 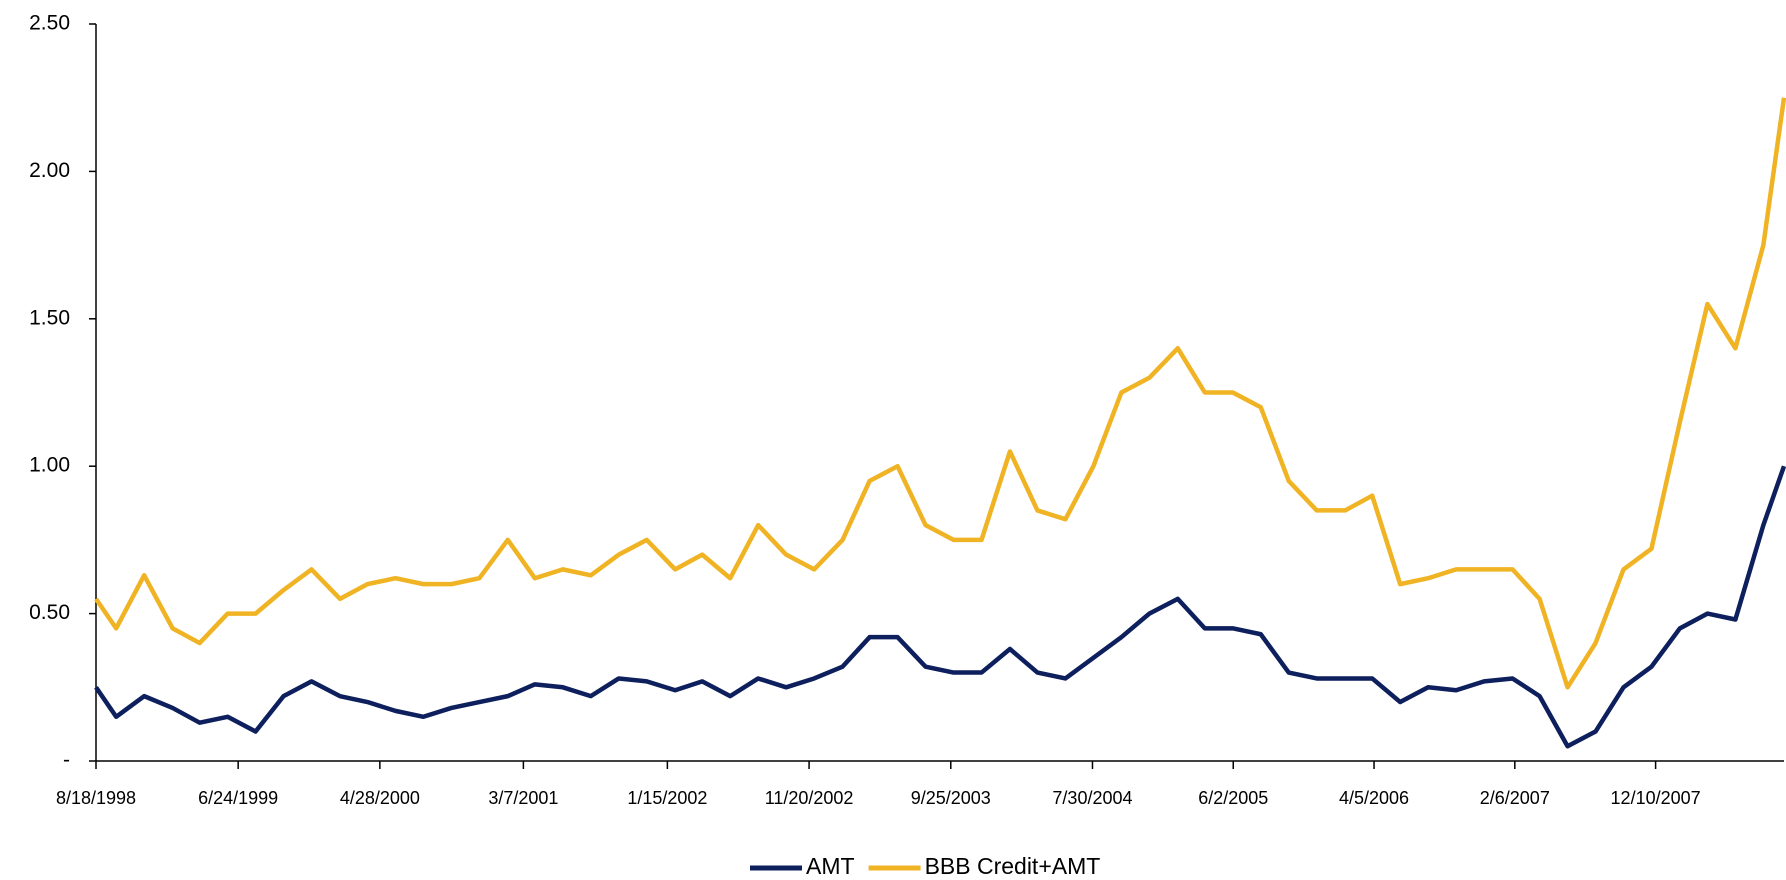 What do you see at coordinates (49, 612) in the screenshot?
I see `y-tick-label: 0.50` at bounding box center [49, 612].